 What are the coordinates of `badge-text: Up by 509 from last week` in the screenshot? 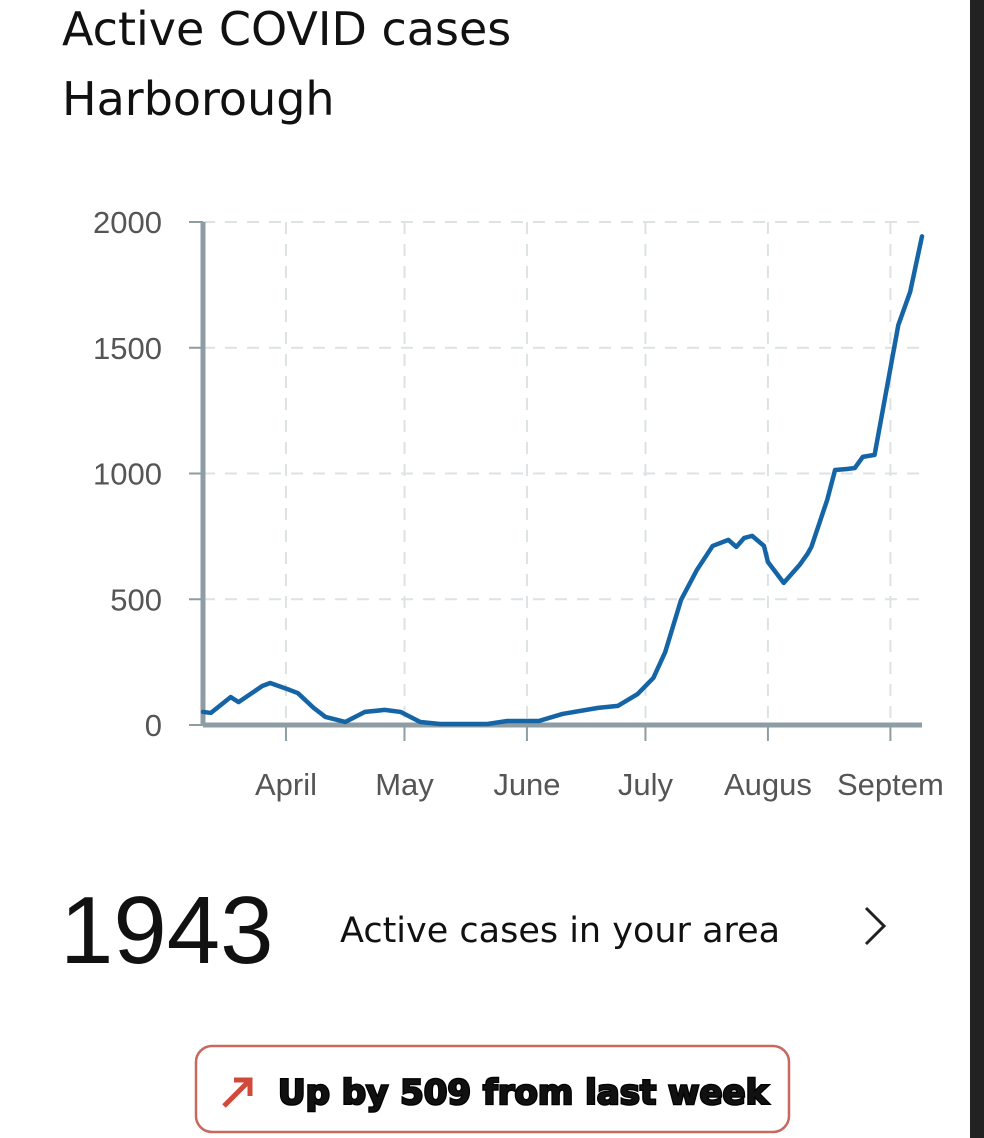 It's located at (524, 1093).